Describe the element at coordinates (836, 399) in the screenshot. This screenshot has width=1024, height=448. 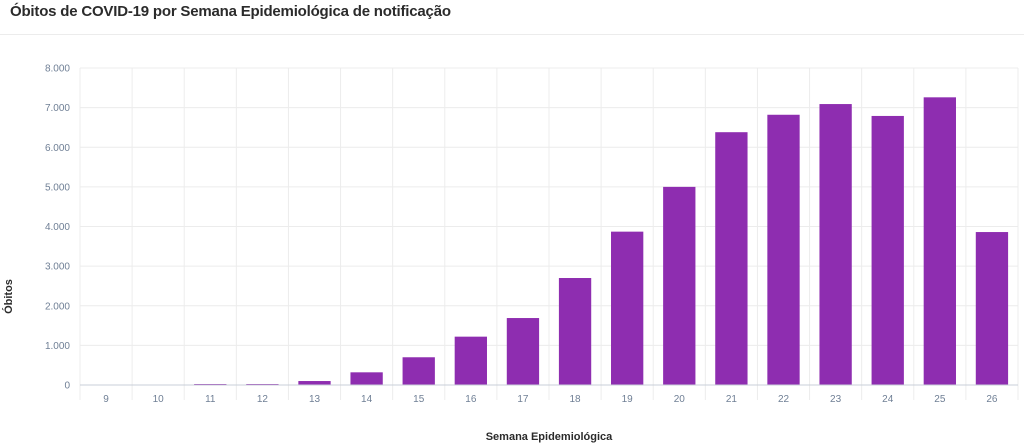
I see `x-tick-label: 23` at that location.